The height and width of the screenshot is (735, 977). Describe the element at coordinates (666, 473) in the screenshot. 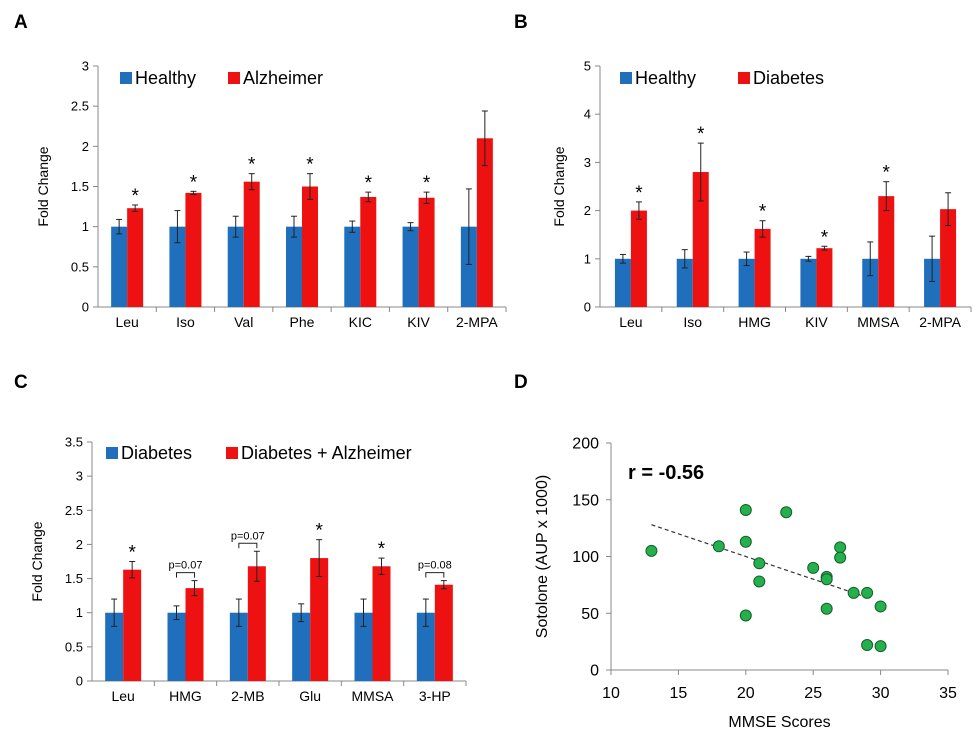

I see `correlation-label: r = -0.56` at that location.